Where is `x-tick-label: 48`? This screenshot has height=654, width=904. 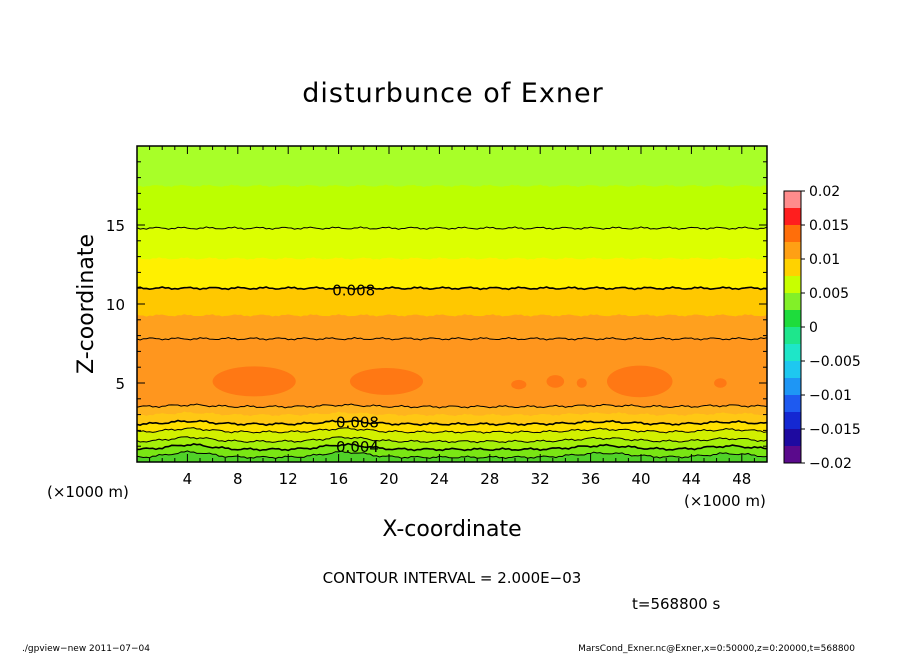 x-tick-label: 48 is located at coordinates (741, 479).